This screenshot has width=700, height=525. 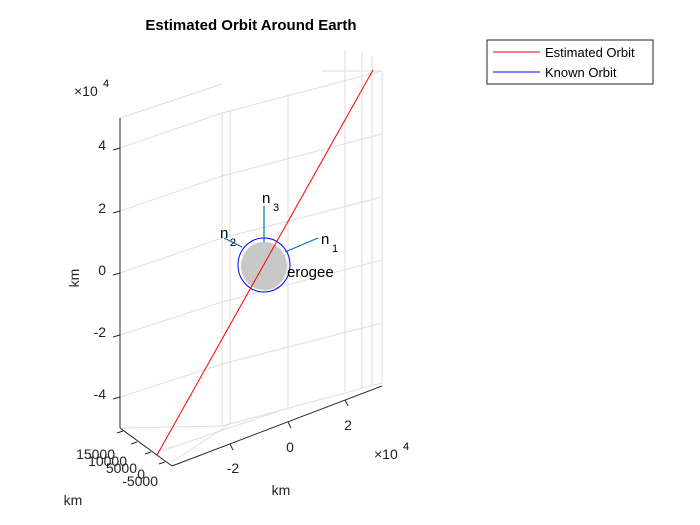 I want to click on z-axis-label: km, so click(x=74, y=278).